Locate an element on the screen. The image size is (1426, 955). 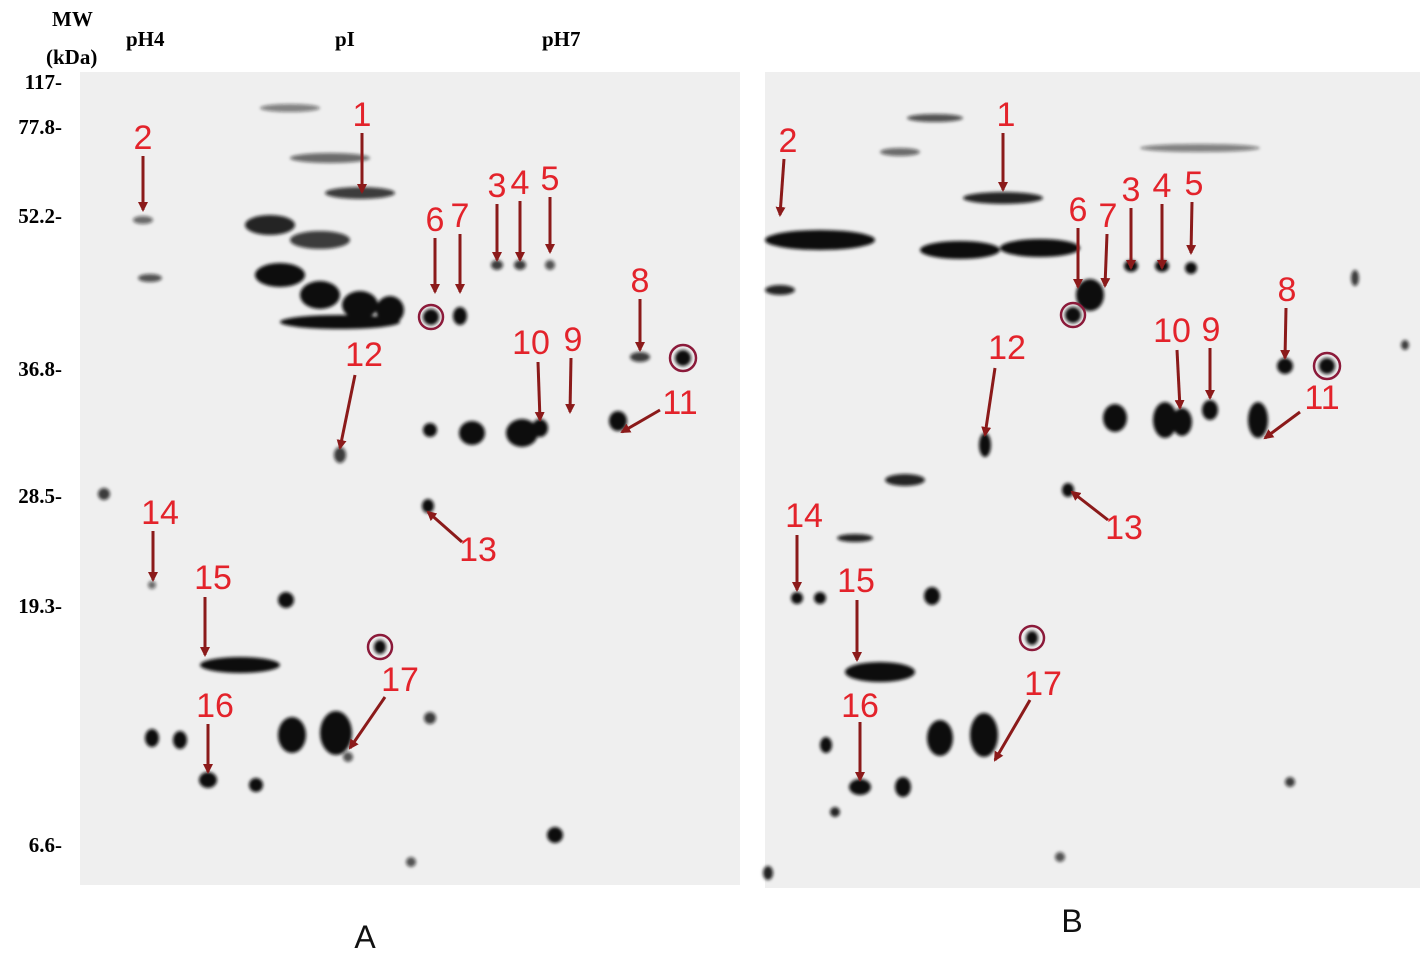
spot-number: 2 is located at coordinates (143, 138).